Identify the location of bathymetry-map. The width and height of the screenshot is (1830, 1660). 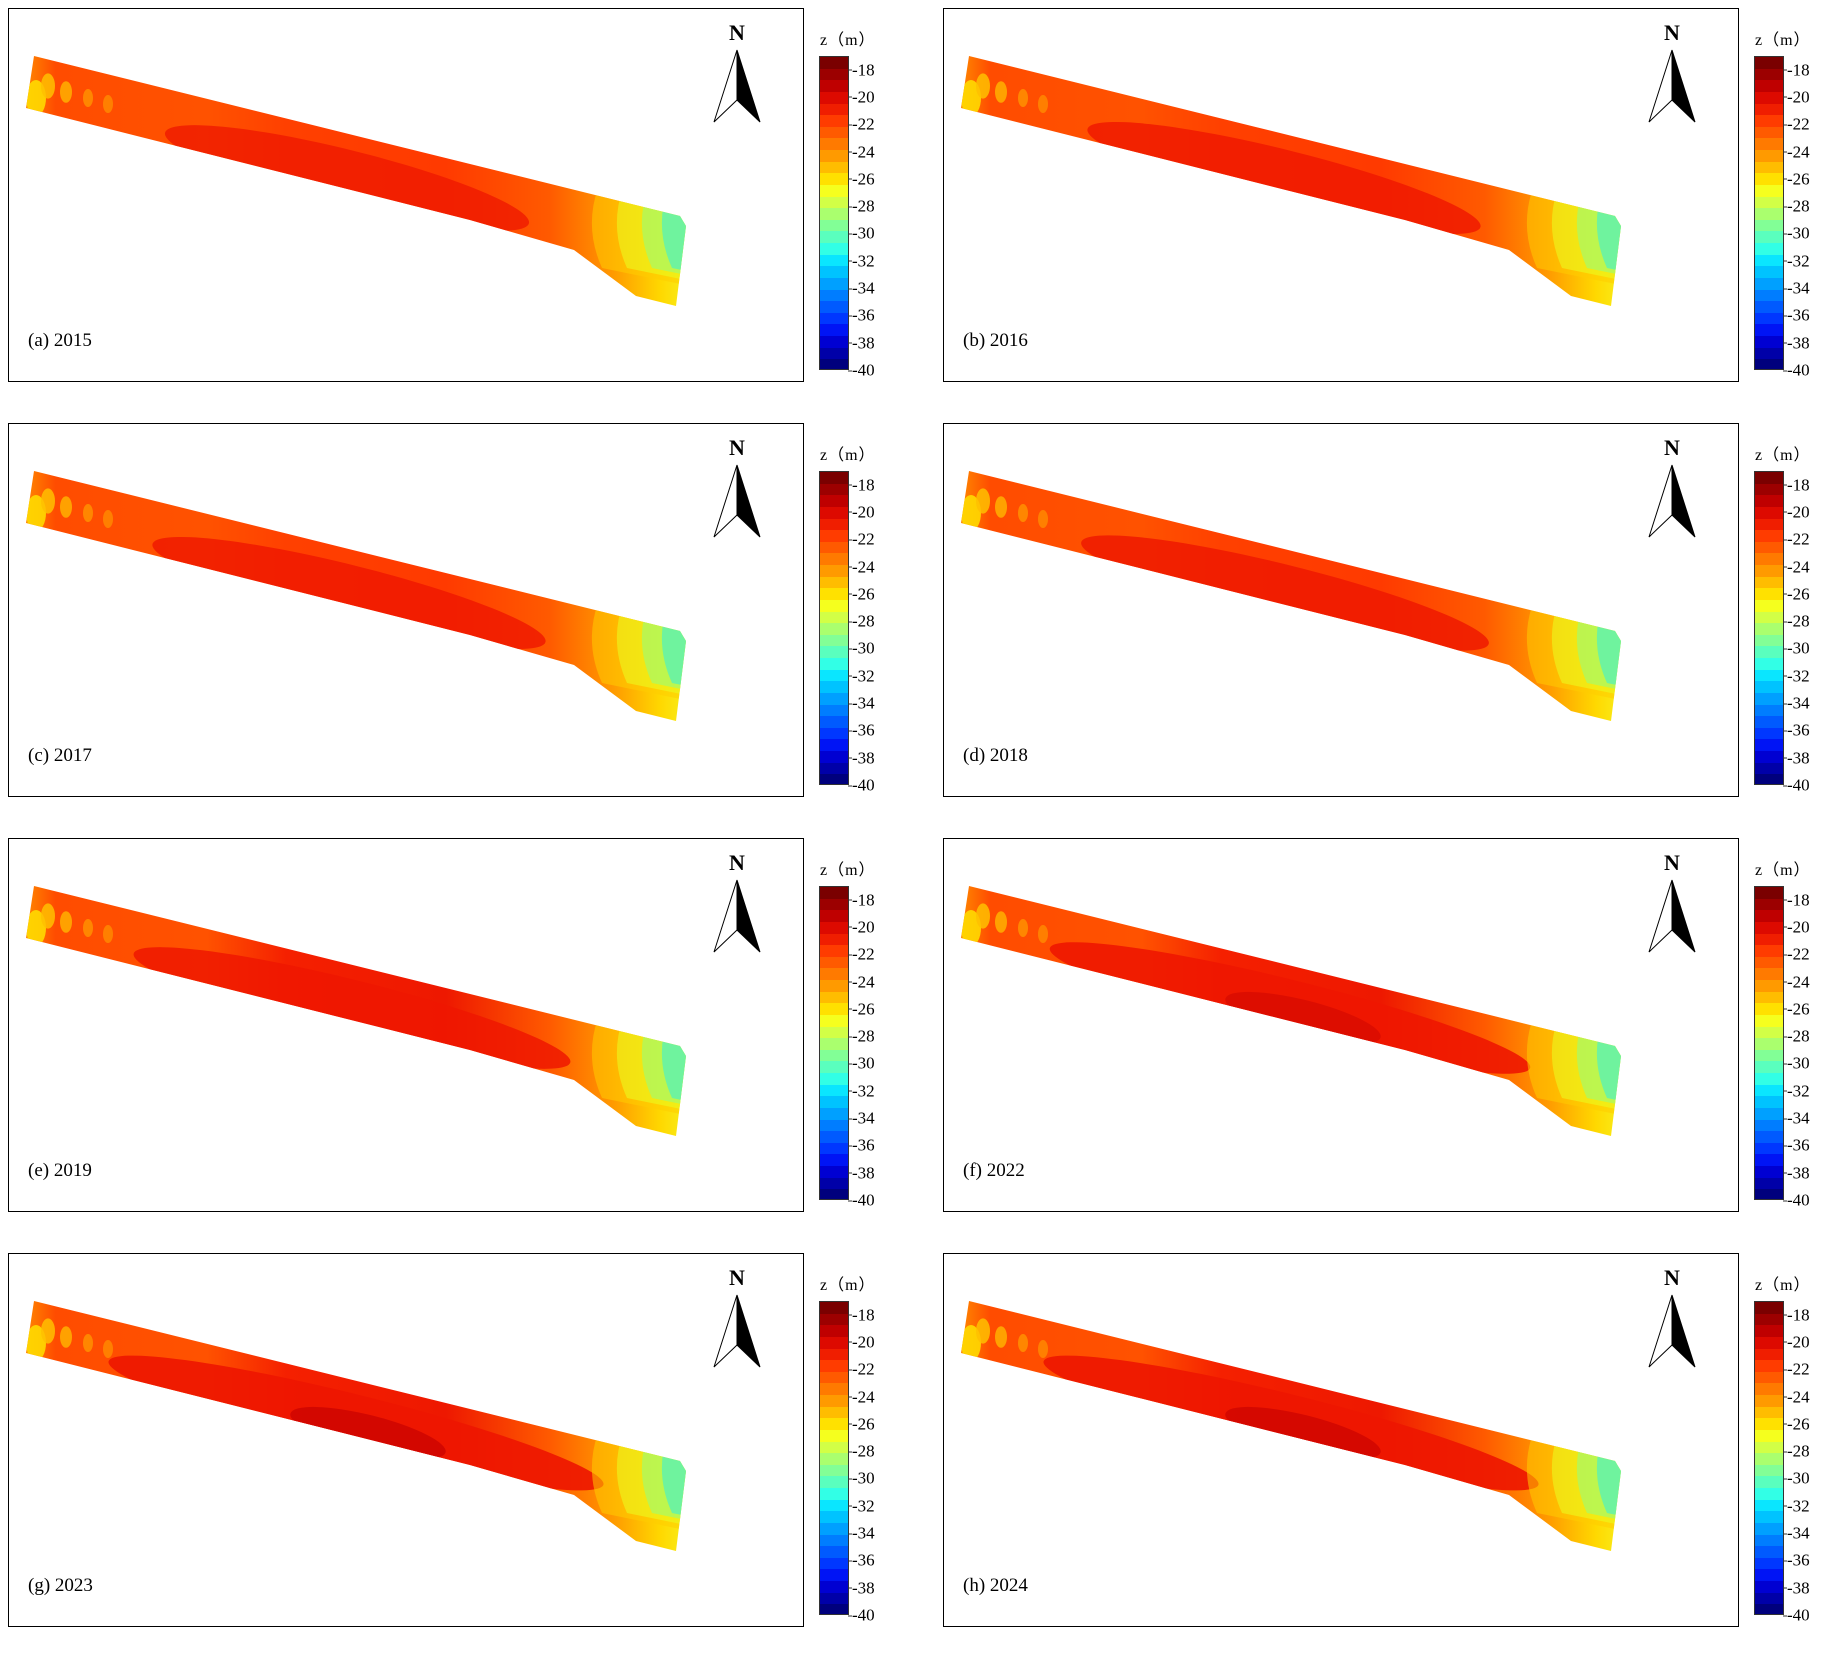
(1291, 181).